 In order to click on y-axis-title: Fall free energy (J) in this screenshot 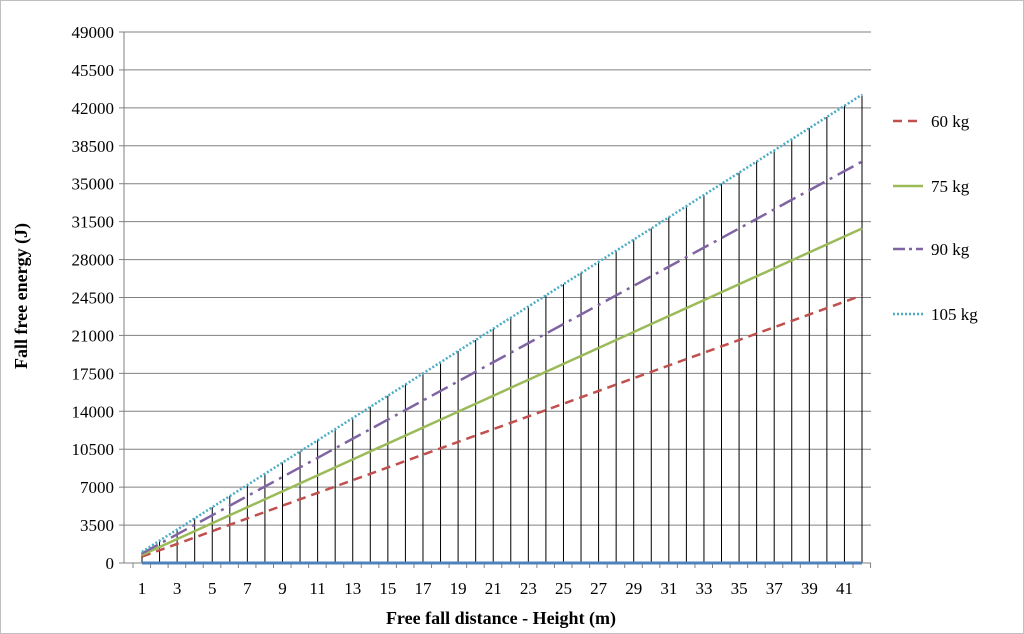, I will do `click(21, 296)`.